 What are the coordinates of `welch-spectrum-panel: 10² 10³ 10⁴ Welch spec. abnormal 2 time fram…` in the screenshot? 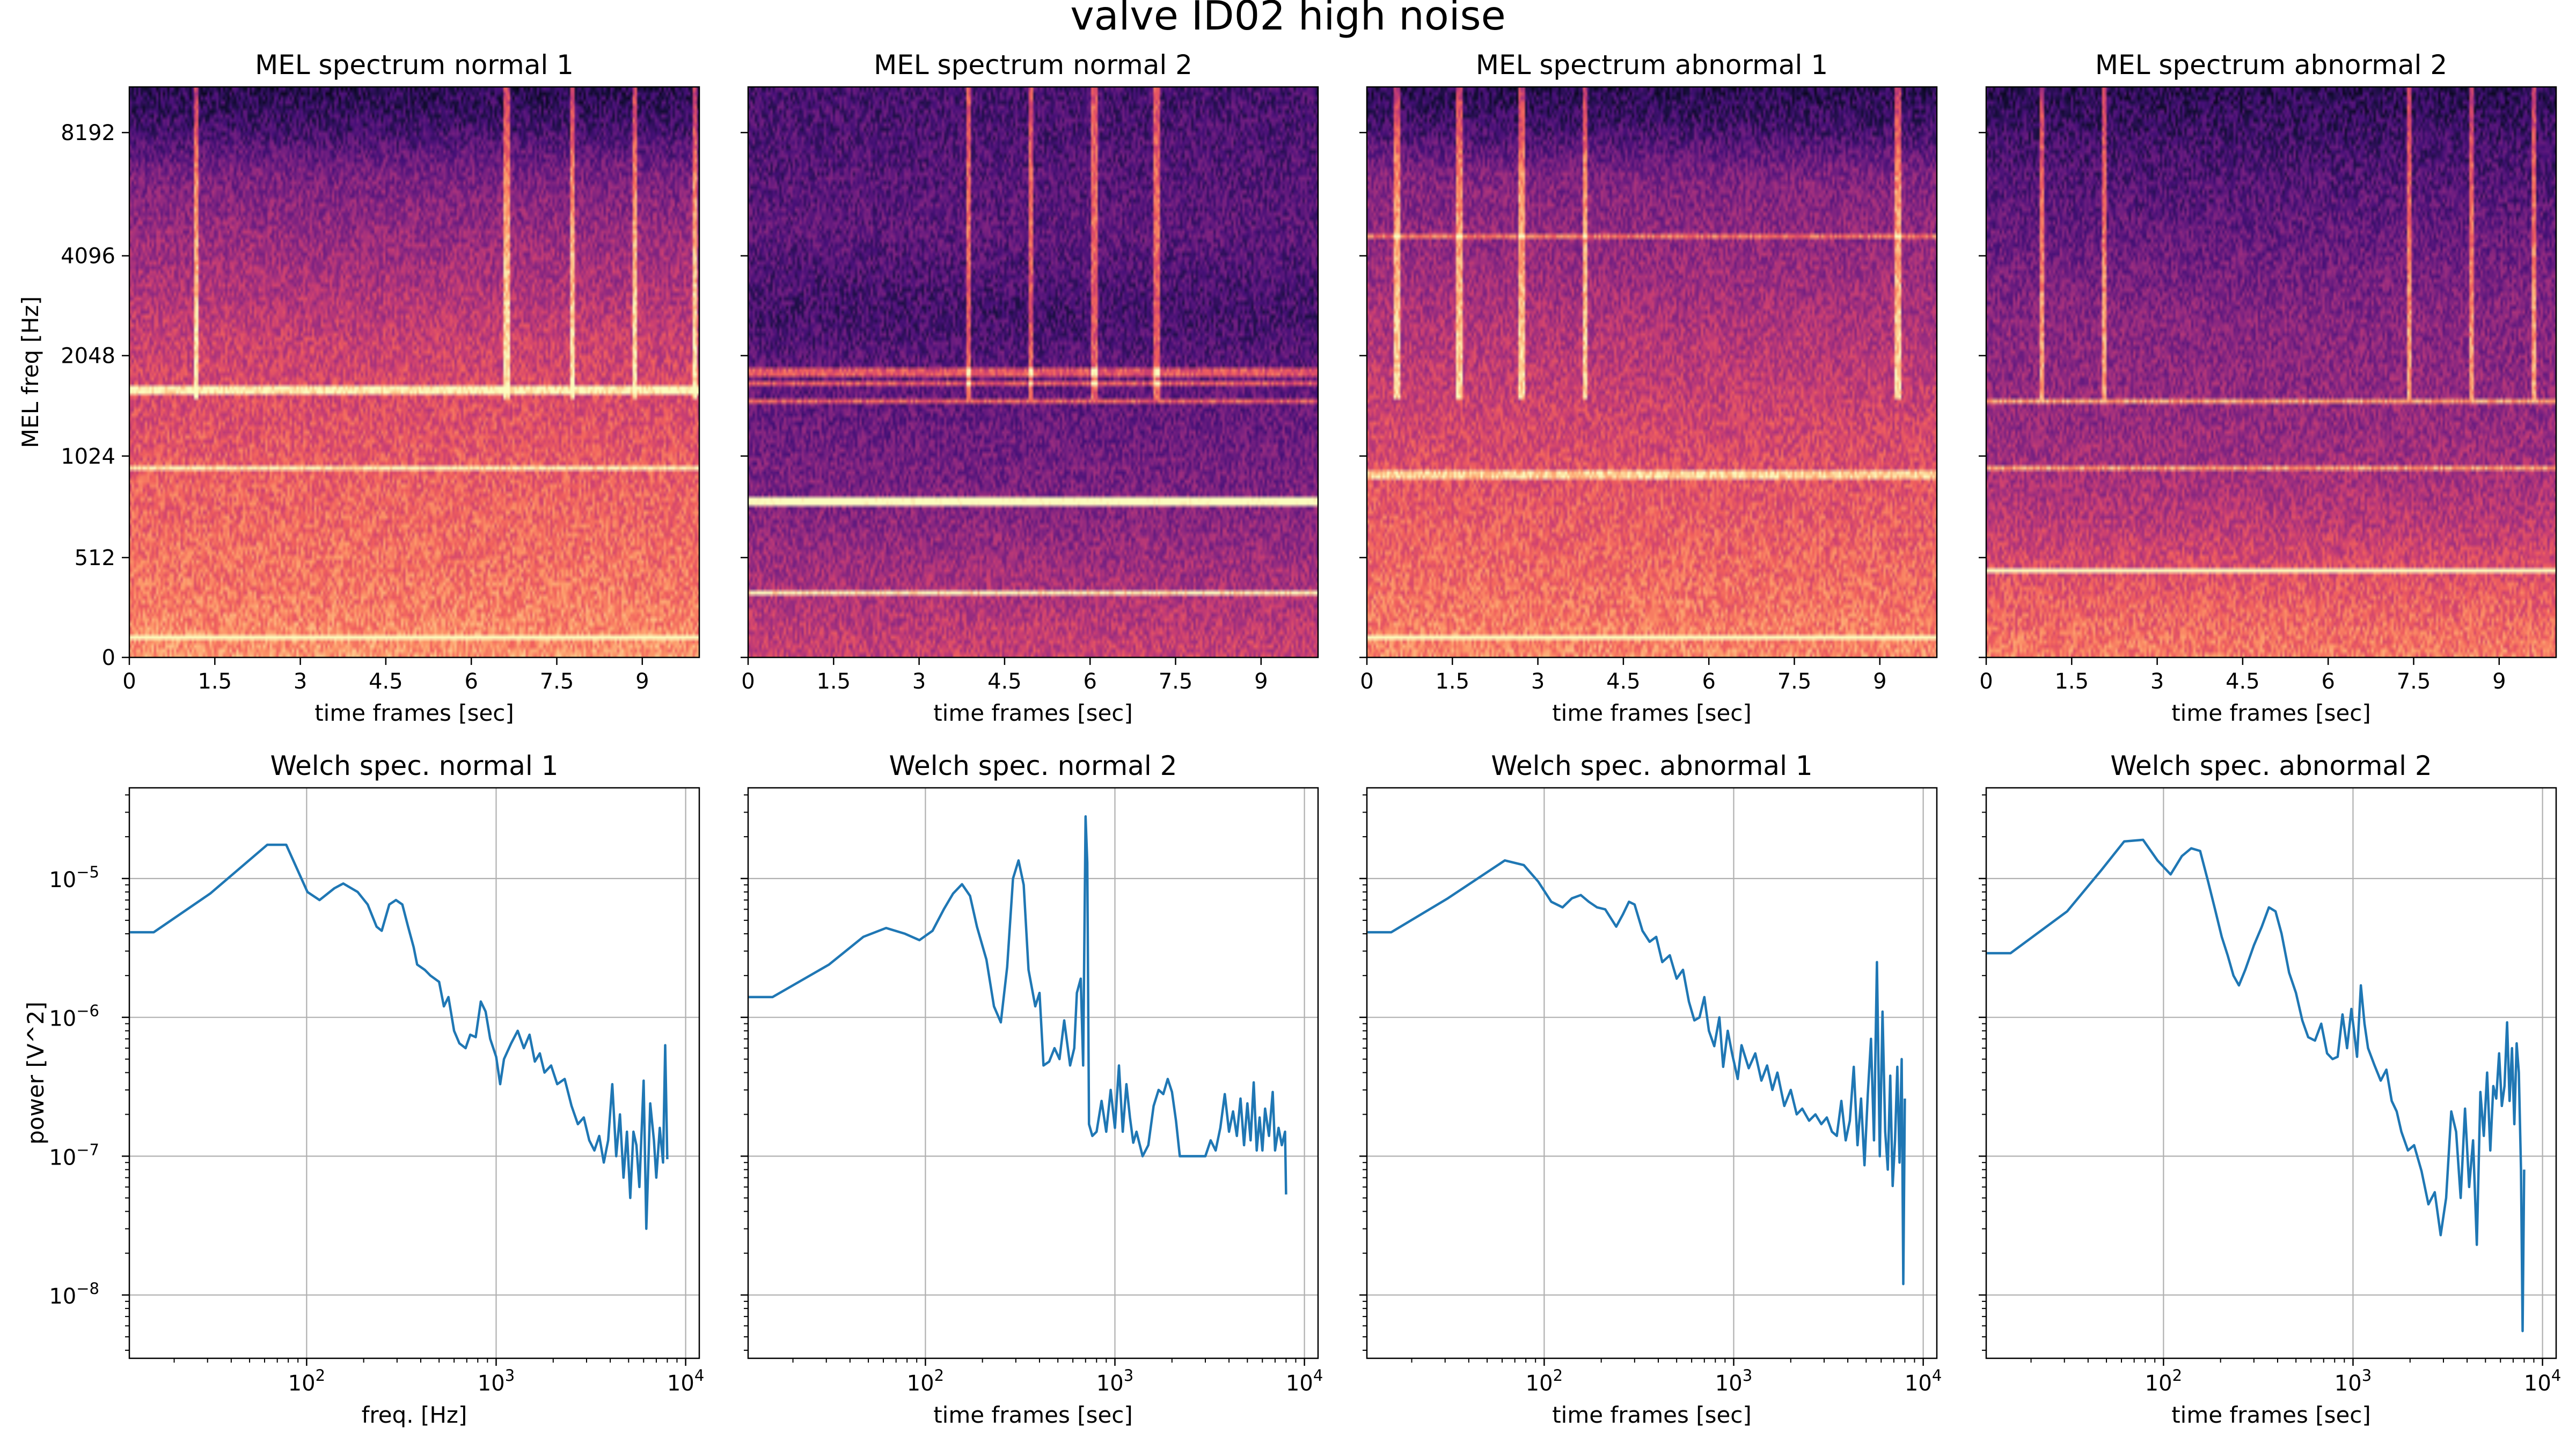 It's located at (2270, 1089).